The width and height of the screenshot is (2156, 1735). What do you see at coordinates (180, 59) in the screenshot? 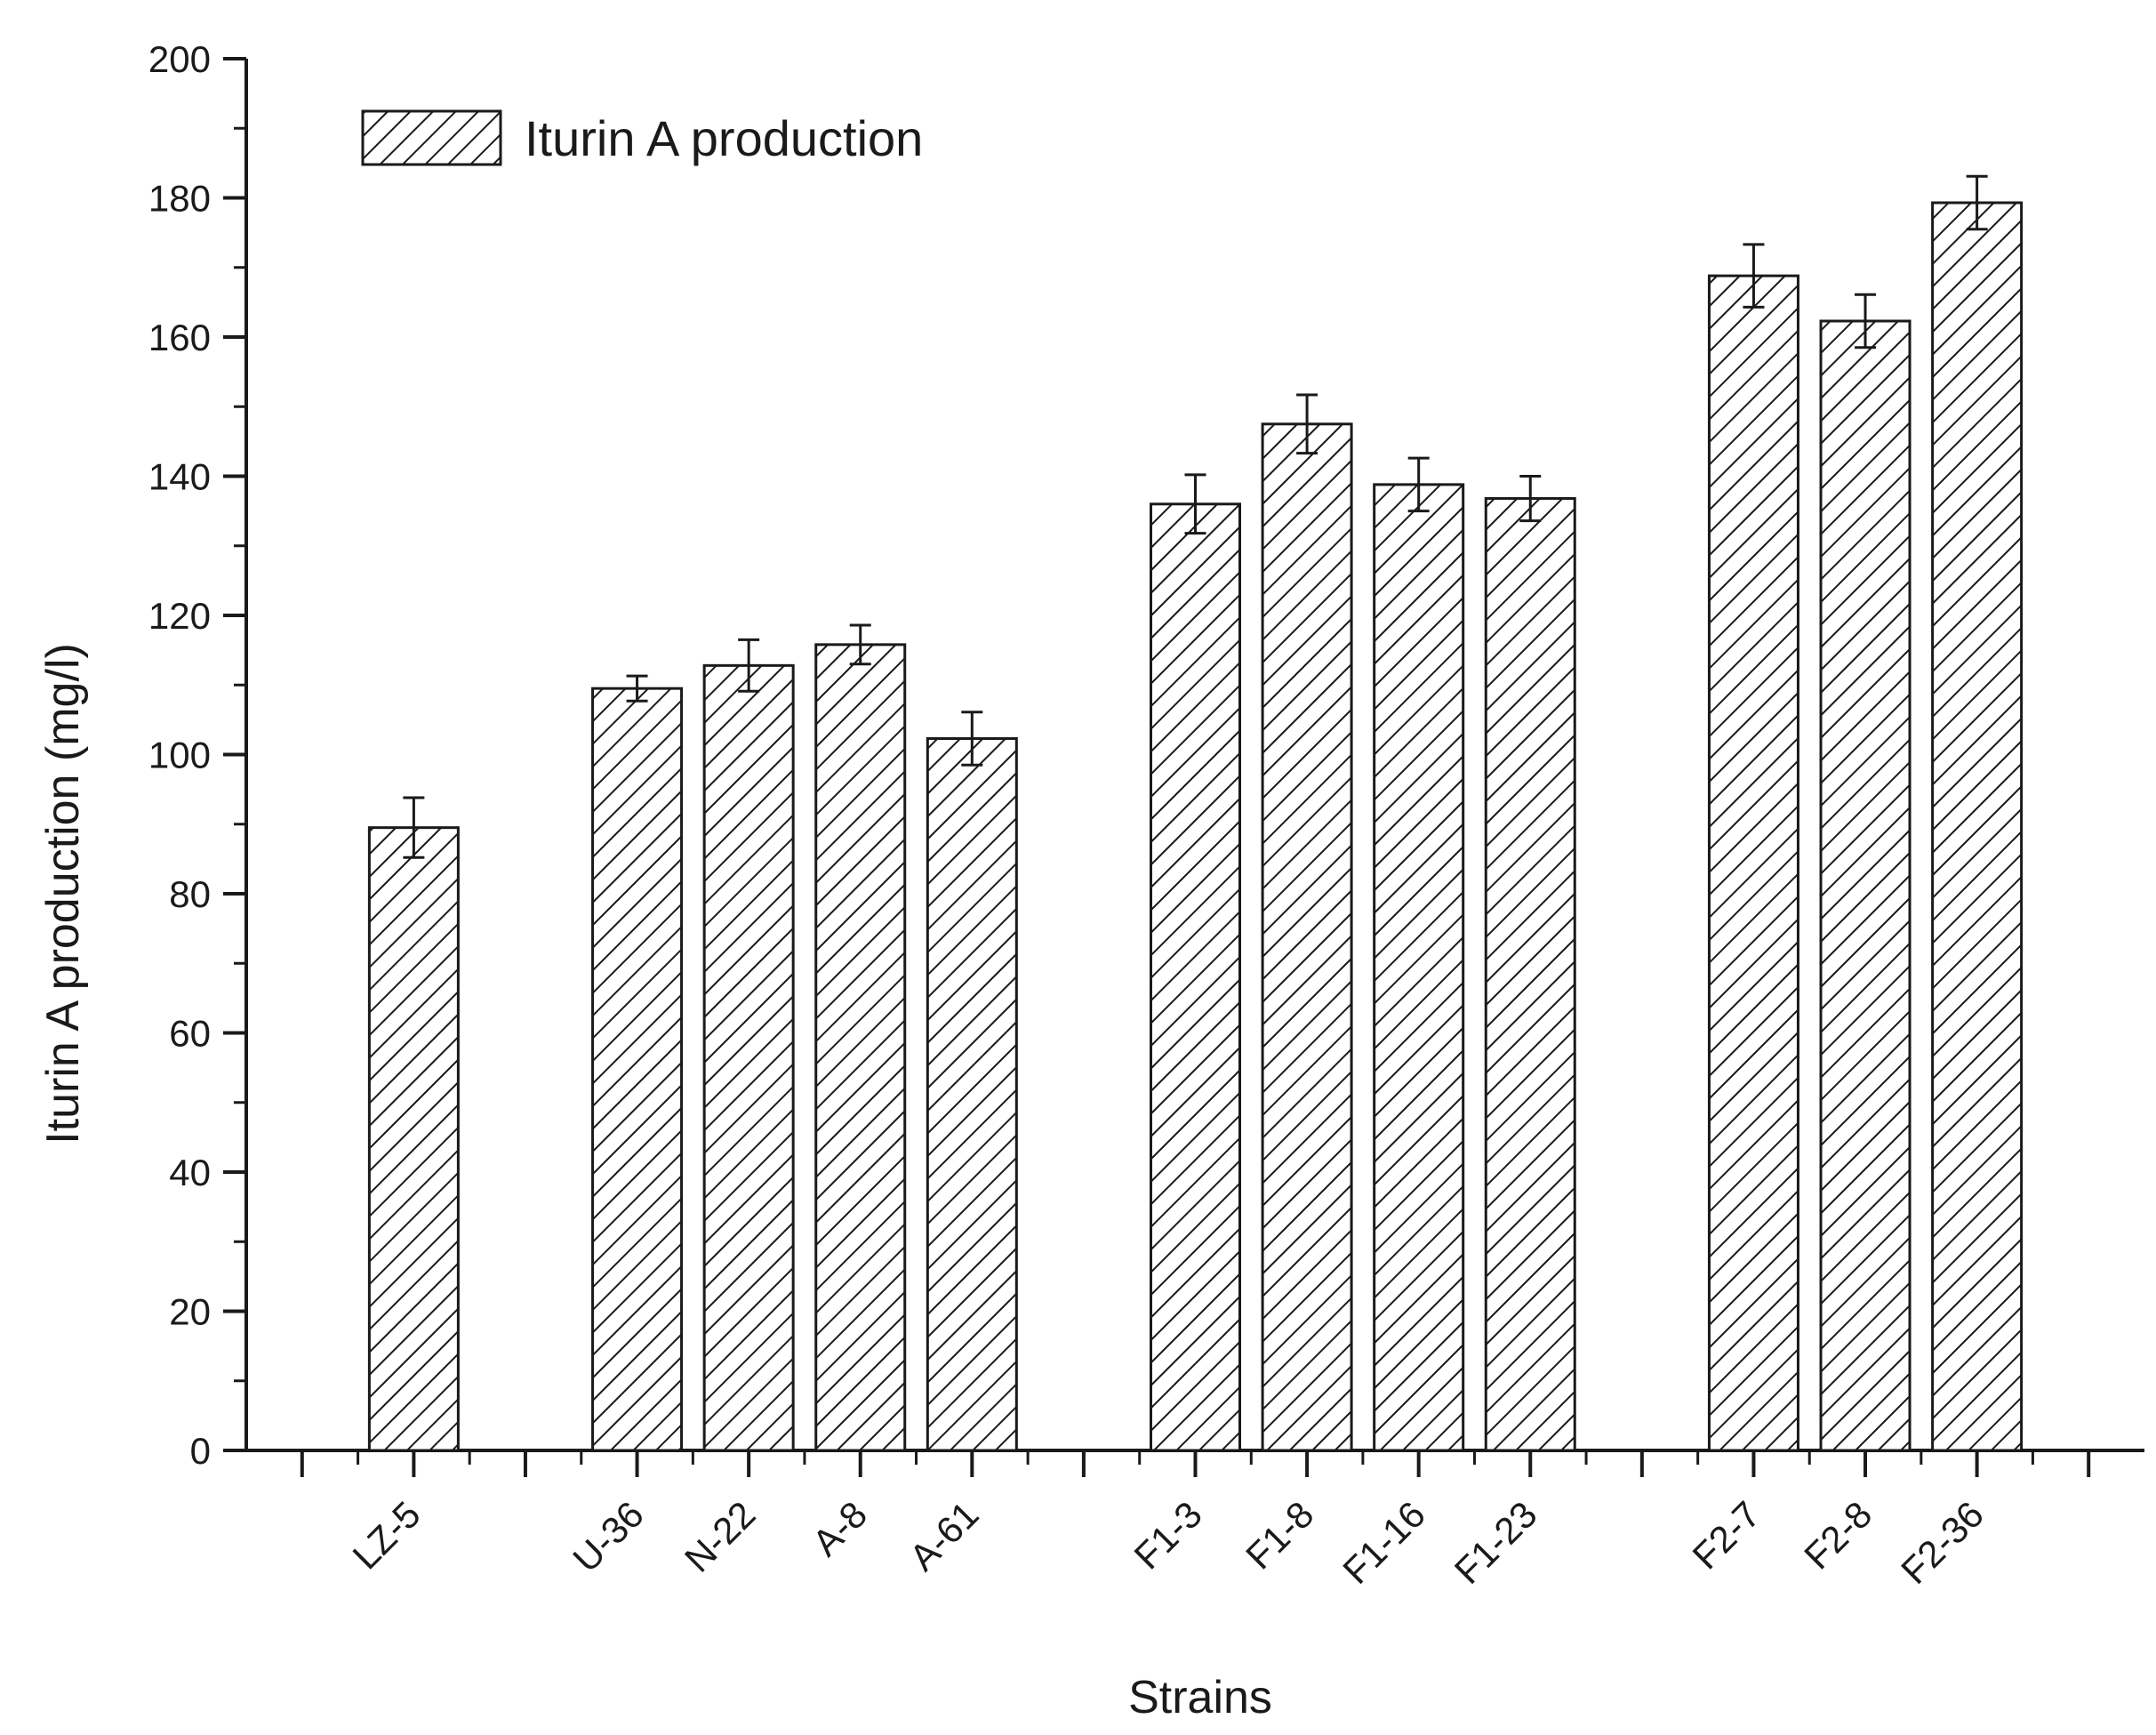
I see `y-tick-label: 200` at bounding box center [180, 59].